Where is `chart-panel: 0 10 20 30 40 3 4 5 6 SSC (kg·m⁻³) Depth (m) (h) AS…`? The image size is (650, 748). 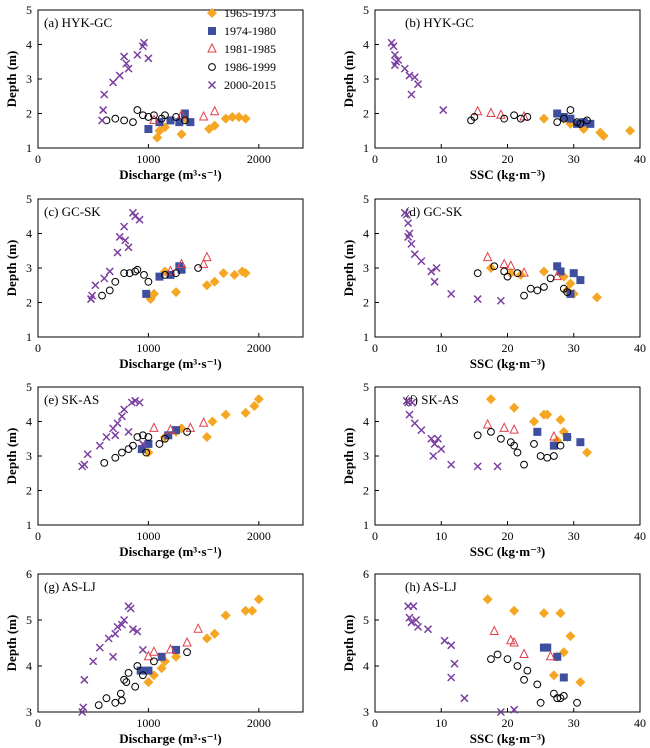
chart-panel: 0 10 20 30 40 3 4 5 6 SSC (kg·m⁻³) Depth (m) (h) AS… is located at coordinates (493, 656).